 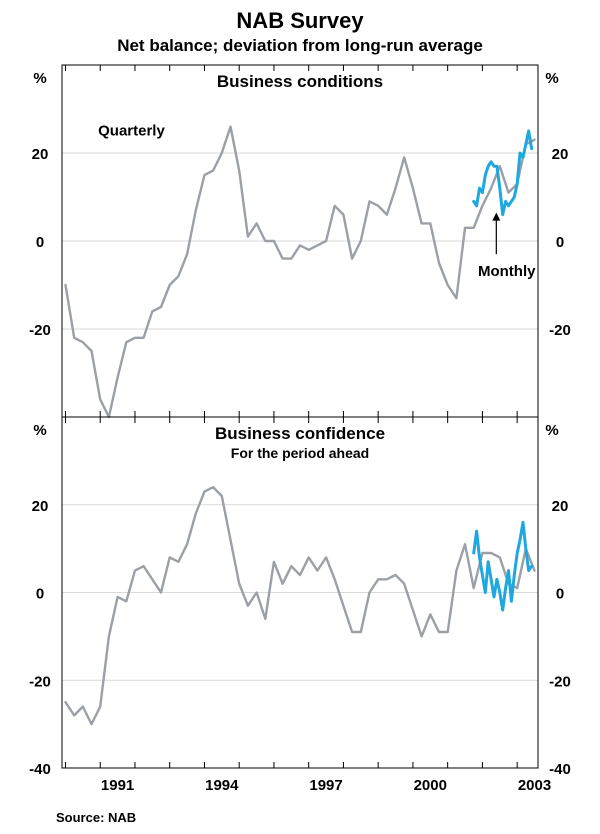 What do you see at coordinates (222, 785) in the screenshot?
I see `x-tick-label: 1994` at bounding box center [222, 785].